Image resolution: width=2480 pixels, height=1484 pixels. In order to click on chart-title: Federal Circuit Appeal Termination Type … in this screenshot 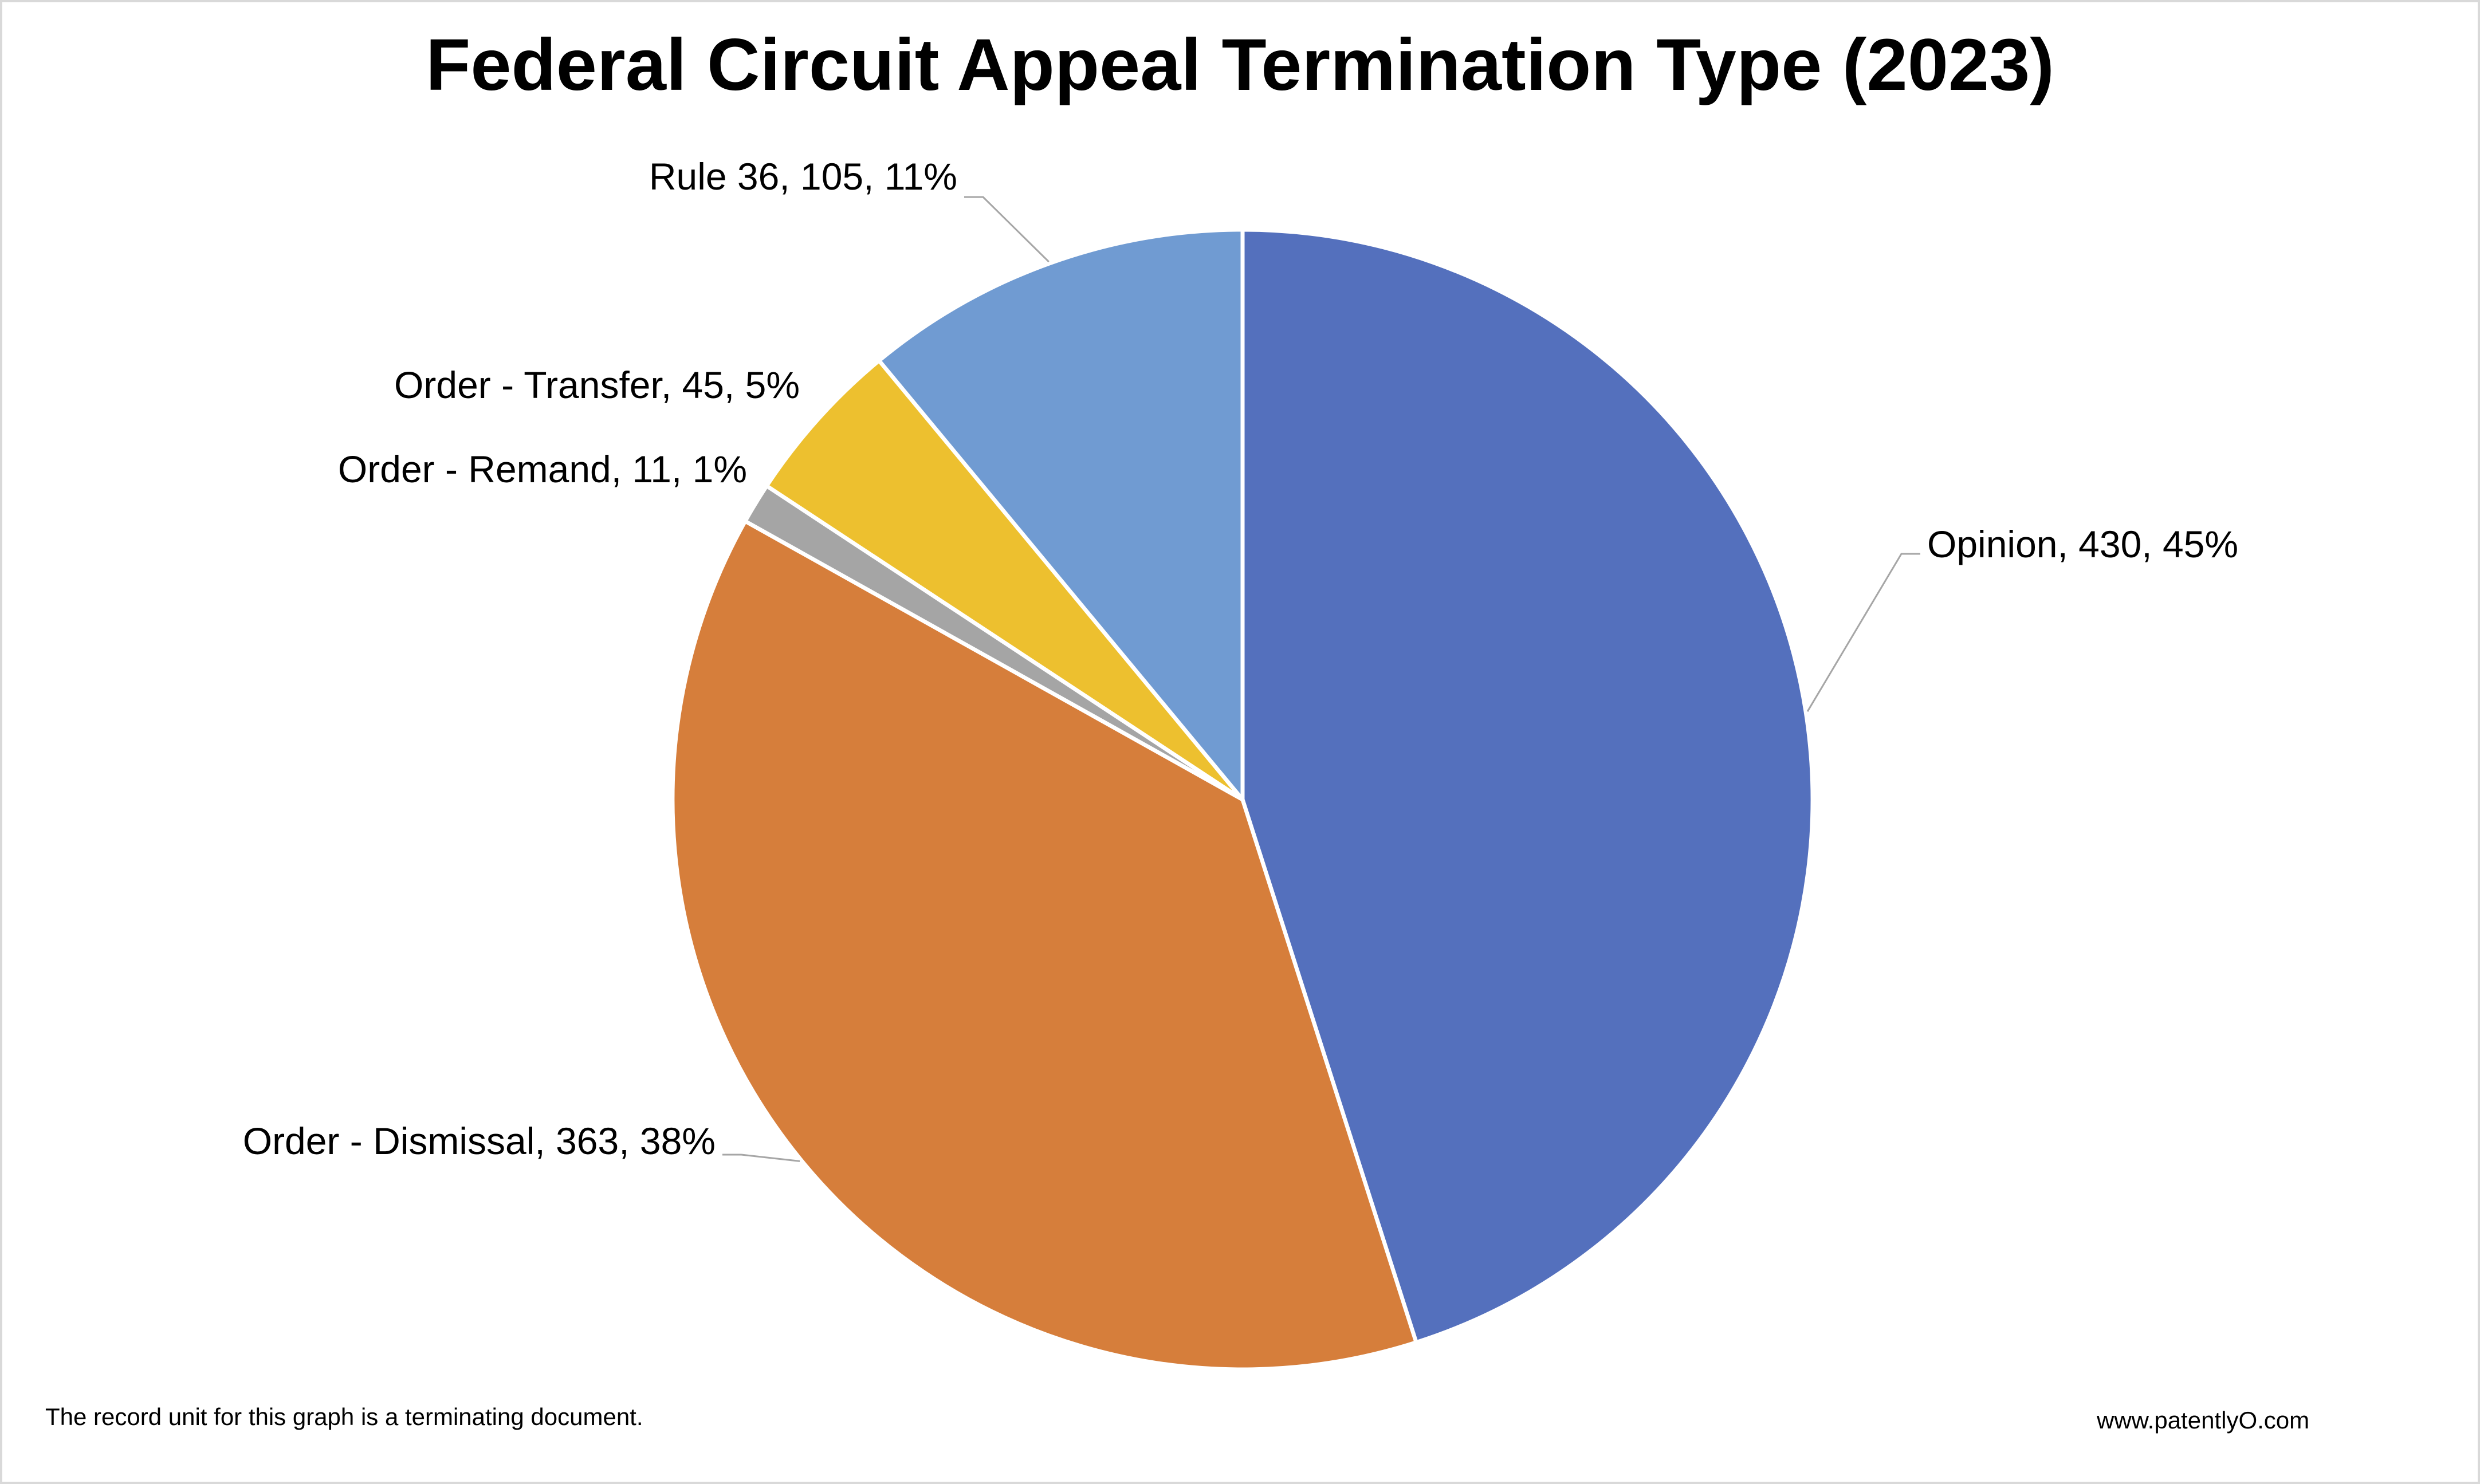, I will do `click(1240, 65)`.